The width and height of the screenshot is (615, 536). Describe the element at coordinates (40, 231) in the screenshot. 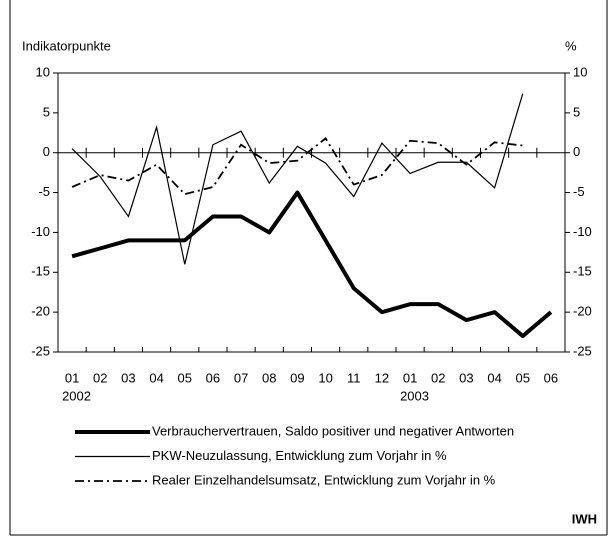

I see `y-tick-label: -10` at that location.